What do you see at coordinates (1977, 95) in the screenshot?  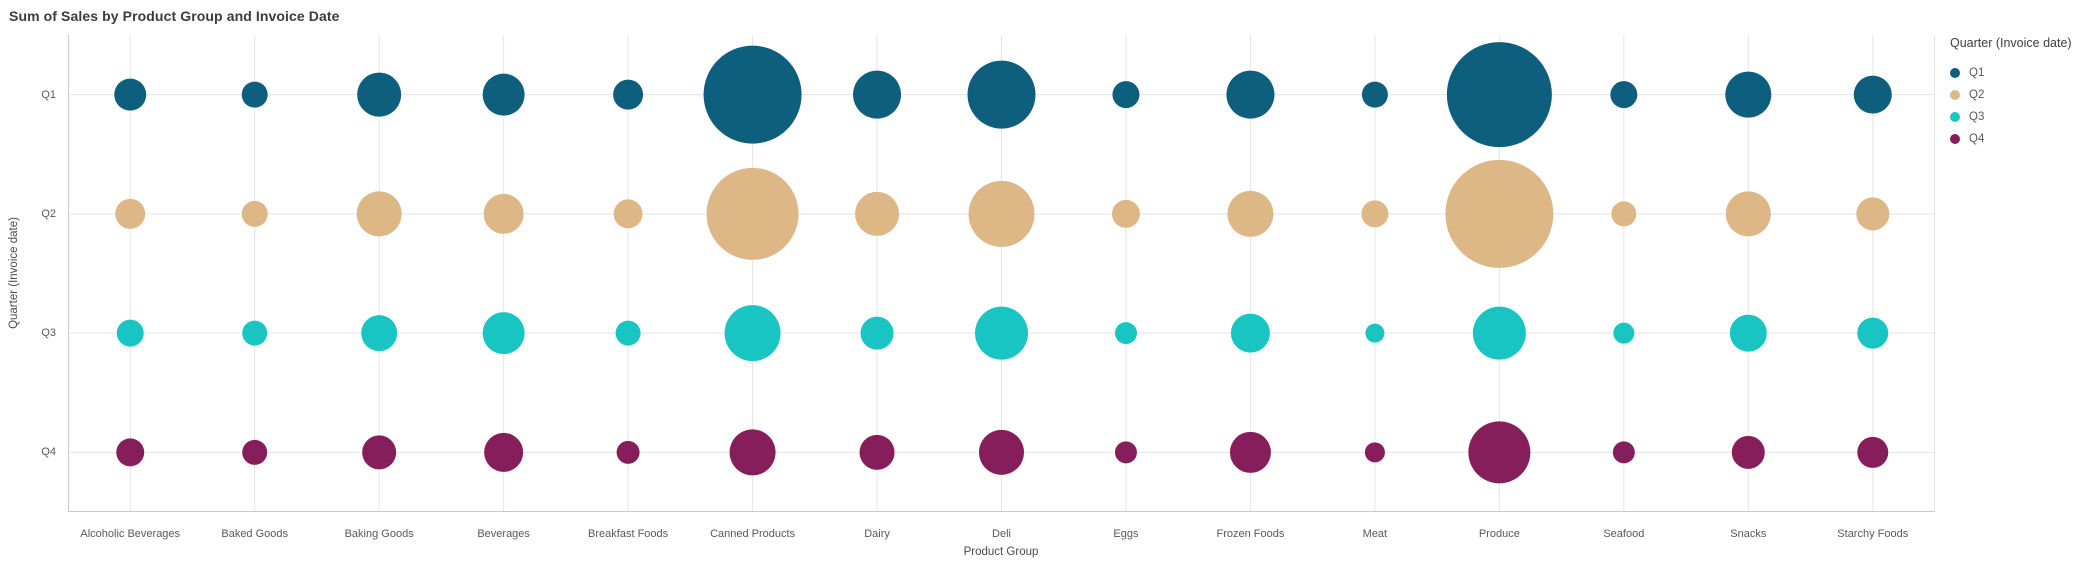 I see `legend-item-label: Q2` at bounding box center [1977, 95].